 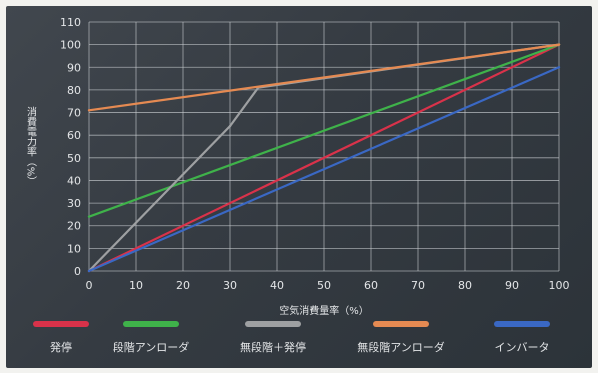 I want to click on legend-label-3: 無段階アンローダ, so click(x=401, y=347).